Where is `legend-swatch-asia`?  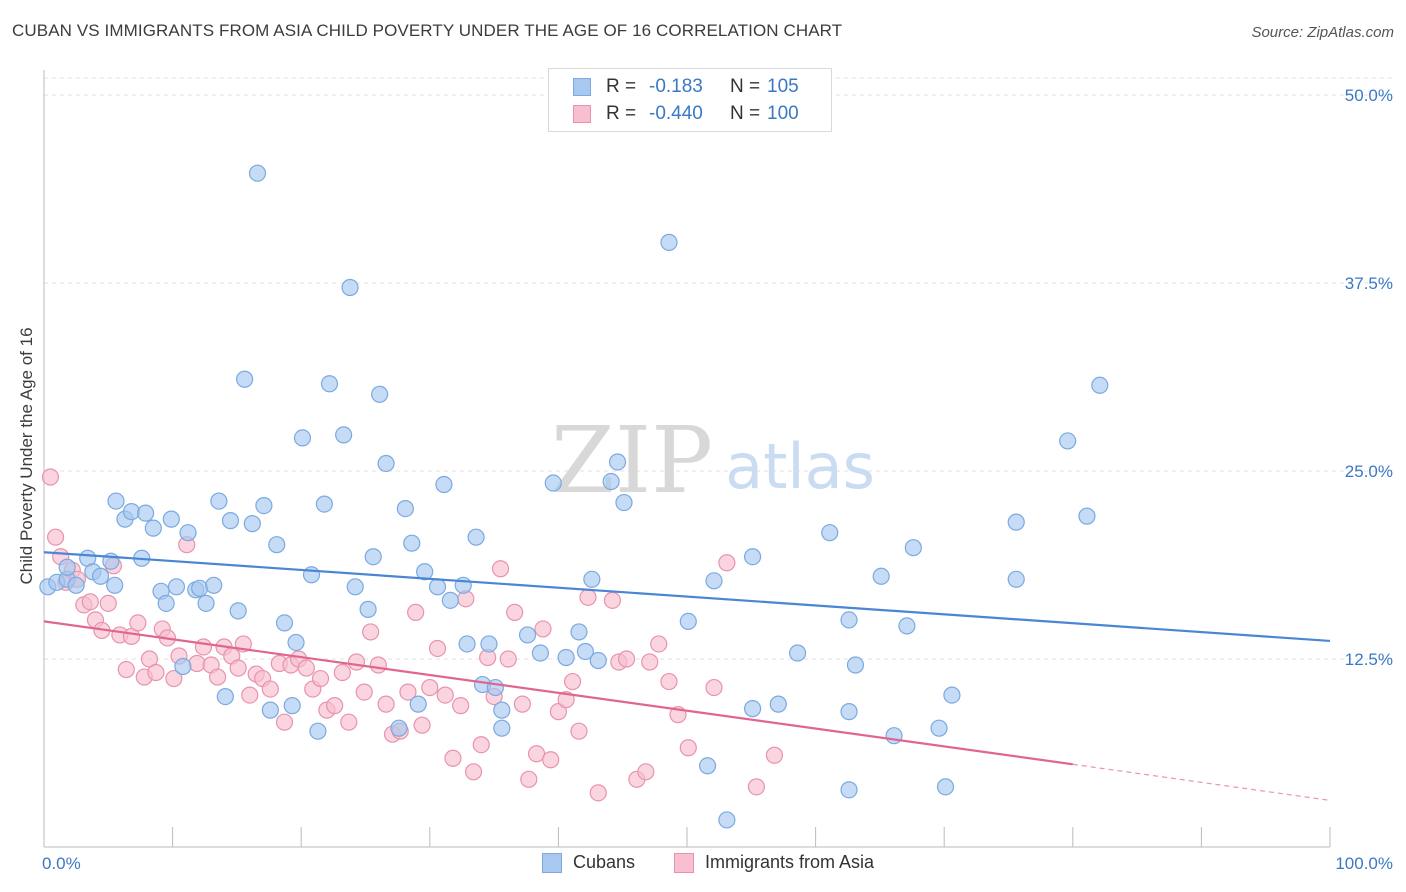 legend-swatch-asia is located at coordinates (582, 114).